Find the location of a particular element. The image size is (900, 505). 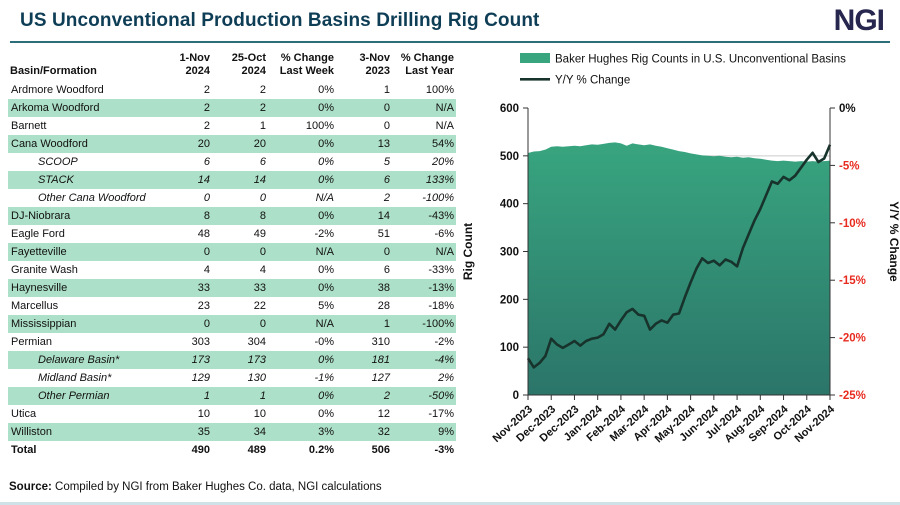

table-row: Barnett 2 1 100% 0 N/A is located at coordinates (232, 126).